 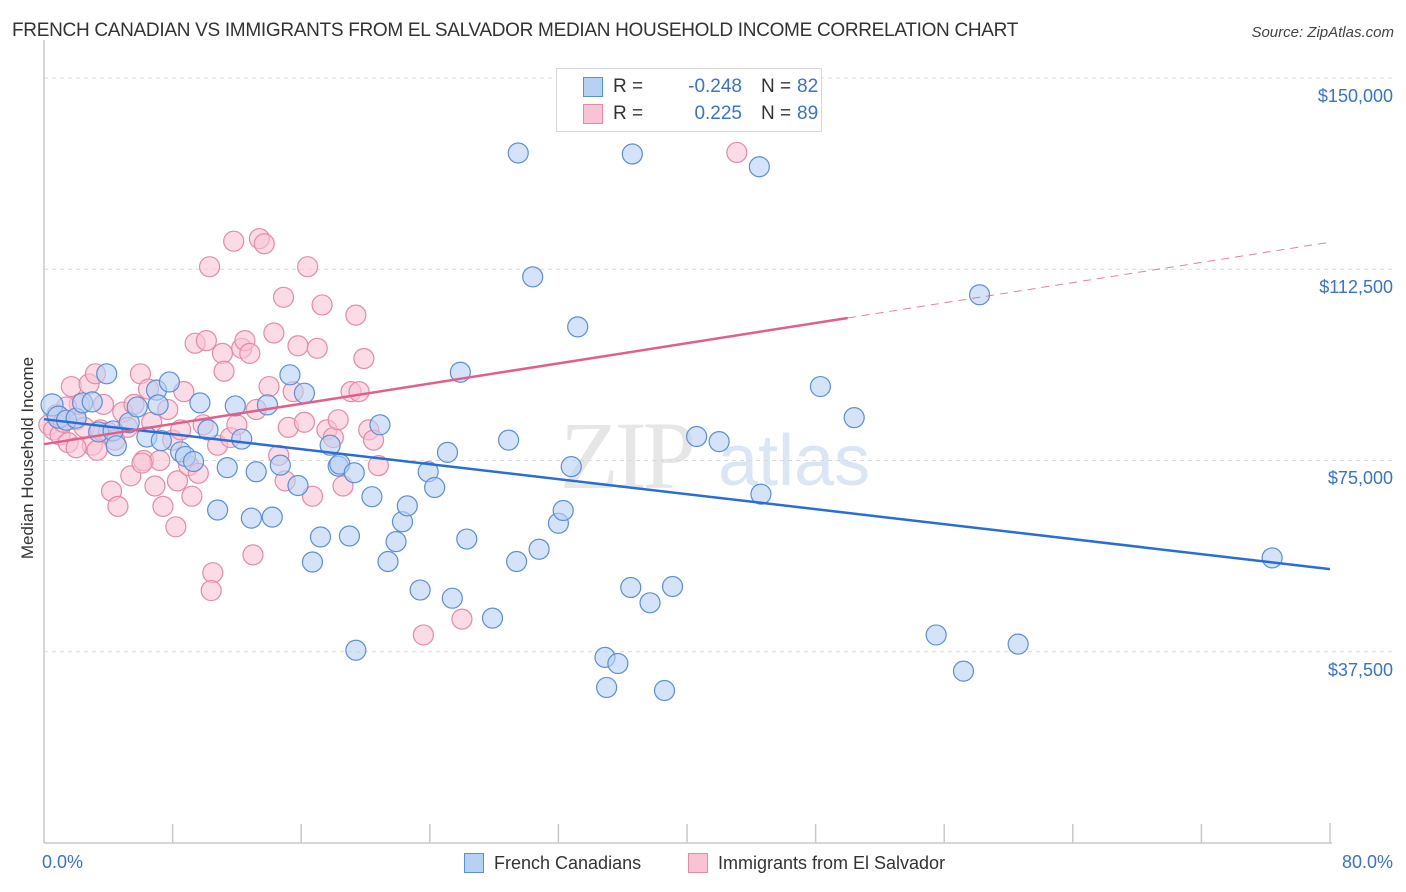 What do you see at coordinates (808, 86) in the screenshot?
I see `n-value: 82` at bounding box center [808, 86].